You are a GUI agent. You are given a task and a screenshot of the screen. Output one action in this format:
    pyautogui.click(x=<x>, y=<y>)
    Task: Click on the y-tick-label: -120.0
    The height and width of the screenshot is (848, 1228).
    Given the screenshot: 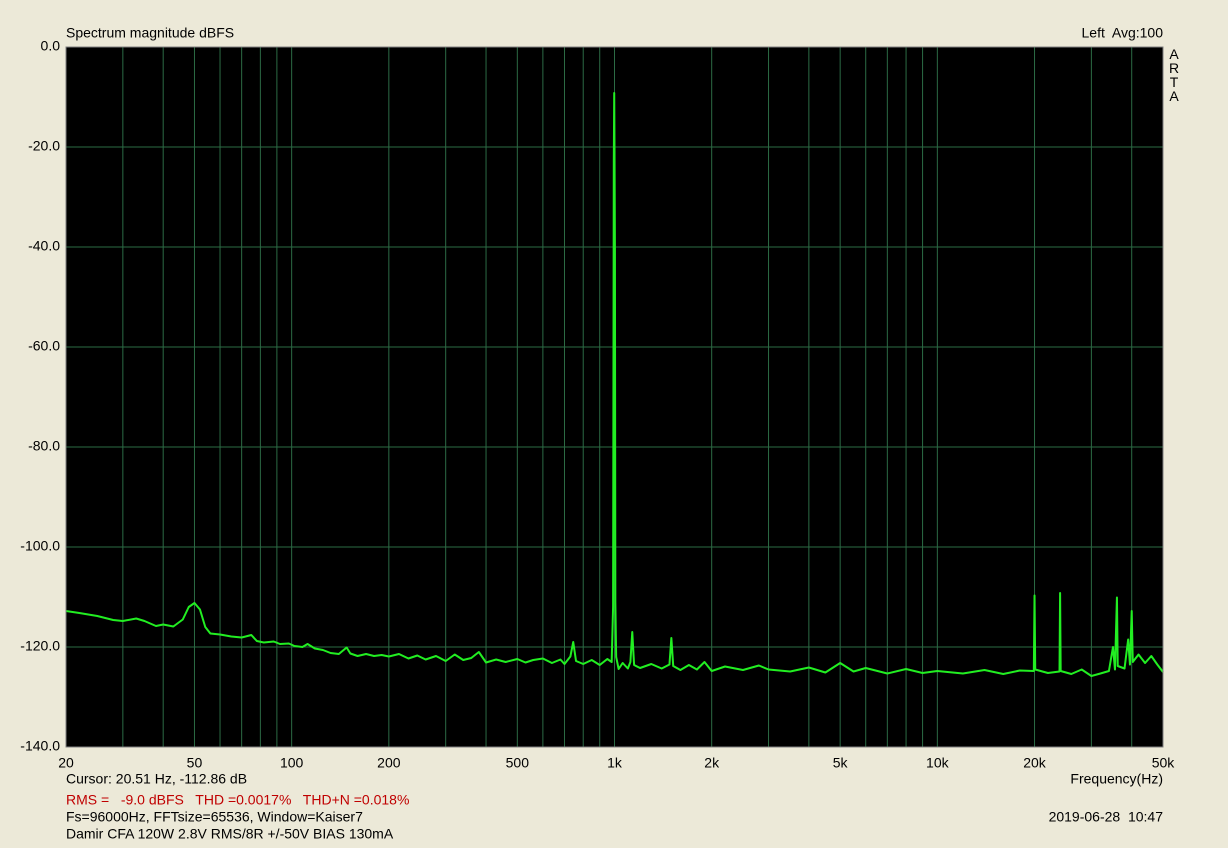 What is the action you would take?
    pyautogui.click(x=40, y=646)
    